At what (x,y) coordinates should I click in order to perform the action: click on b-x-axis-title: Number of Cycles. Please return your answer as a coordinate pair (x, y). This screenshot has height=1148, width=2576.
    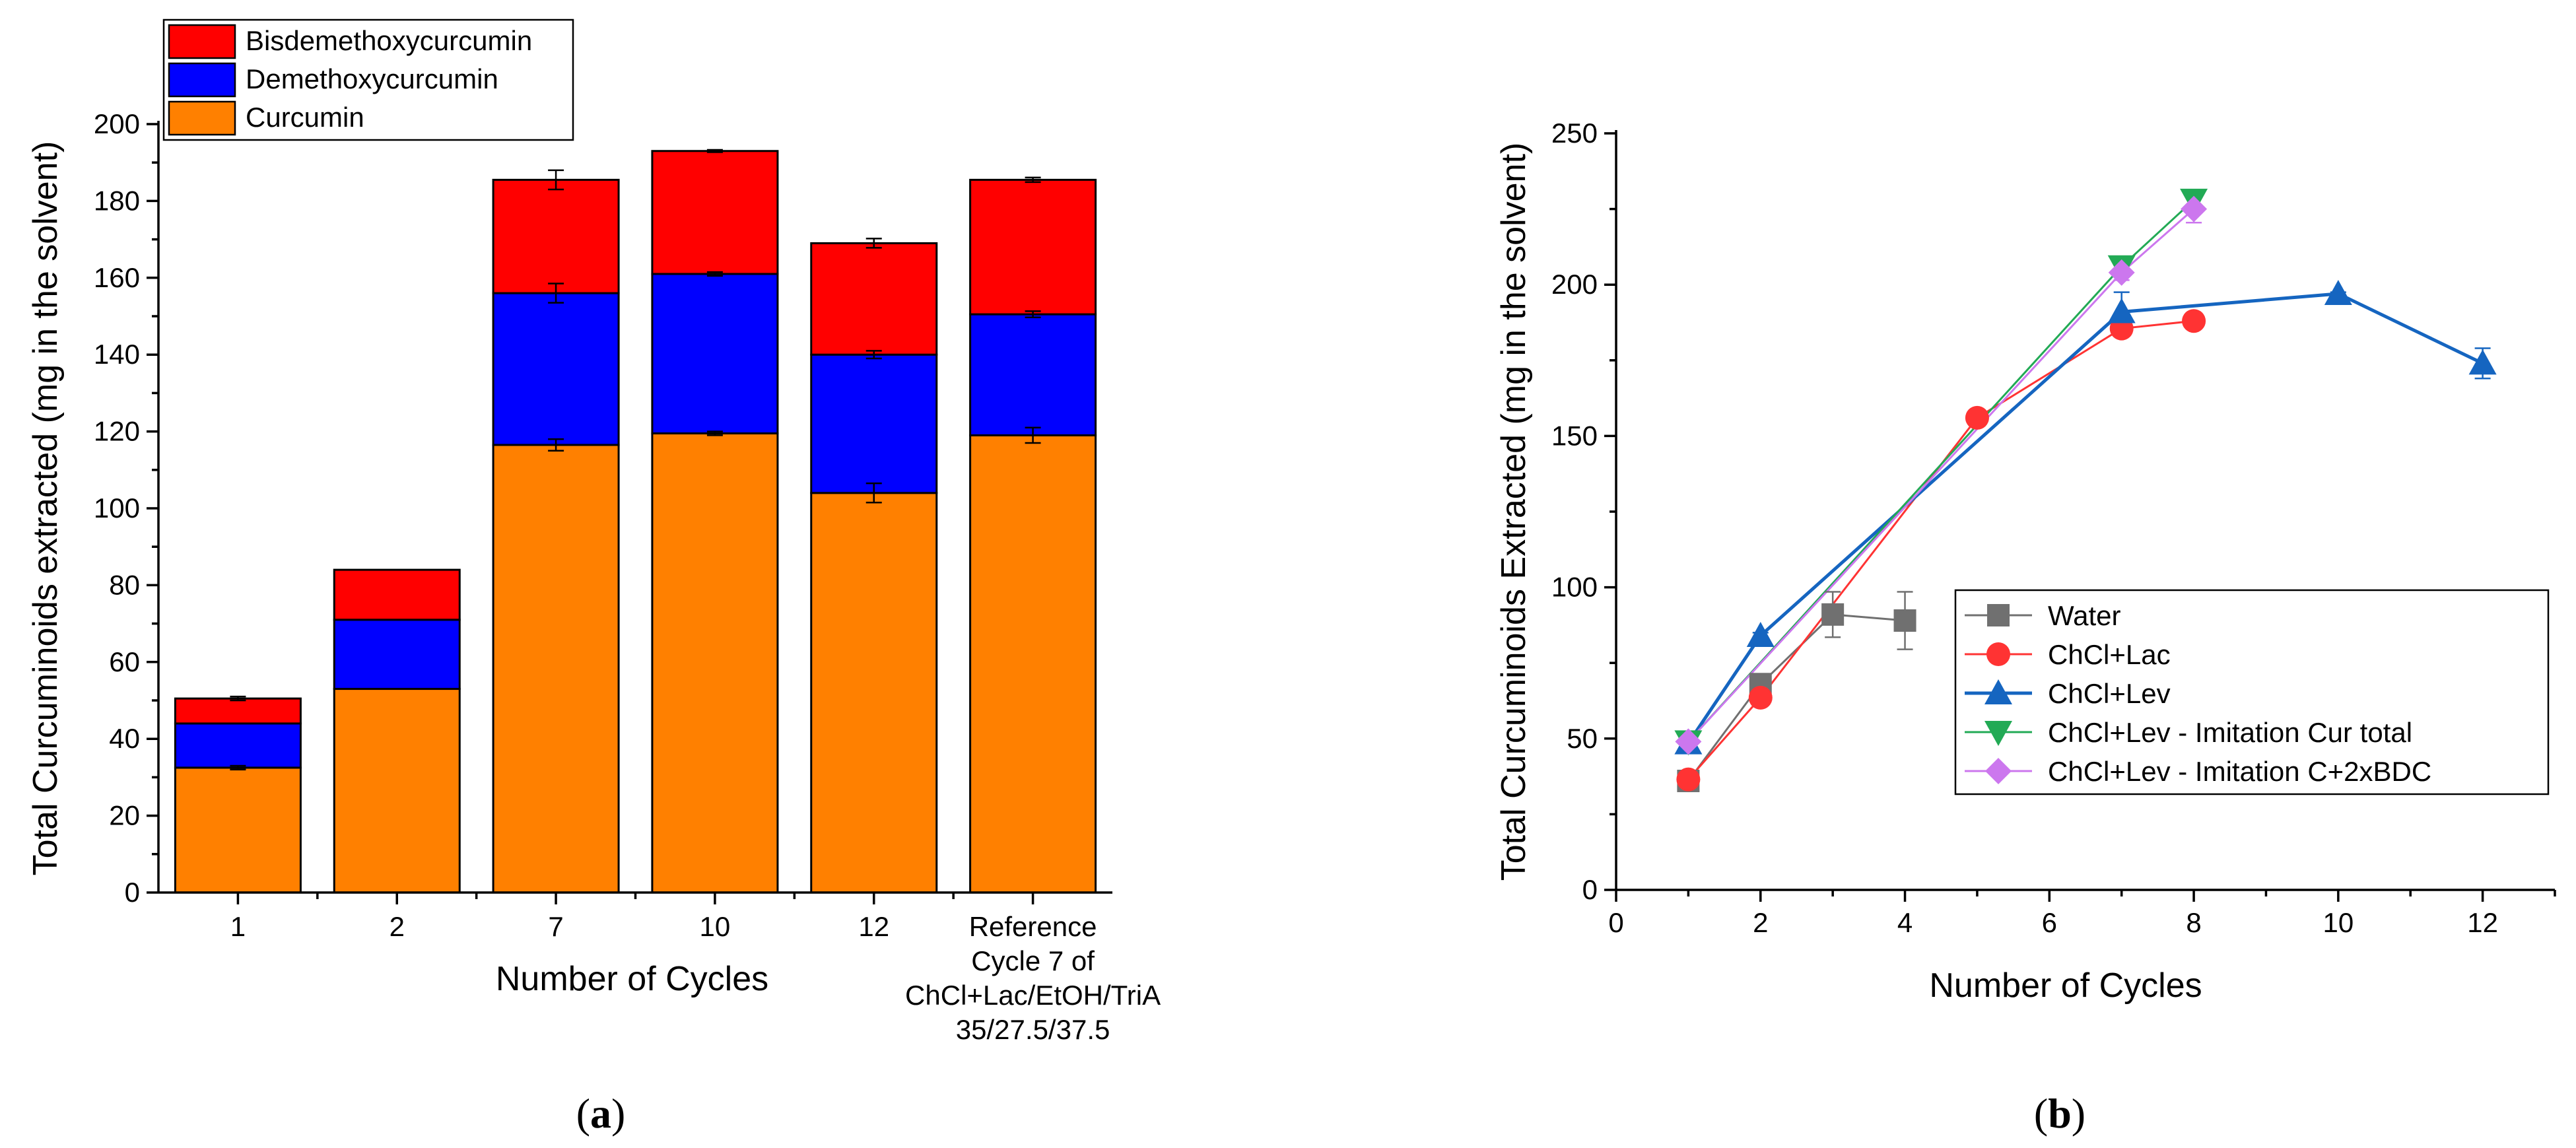
    Looking at the image, I should click on (2065, 985).